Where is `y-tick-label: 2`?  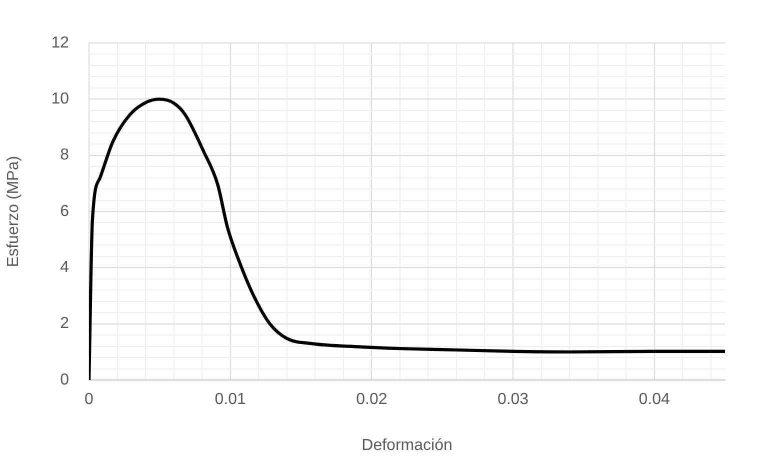
y-tick-label: 2 is located at coordinates (65, 323).